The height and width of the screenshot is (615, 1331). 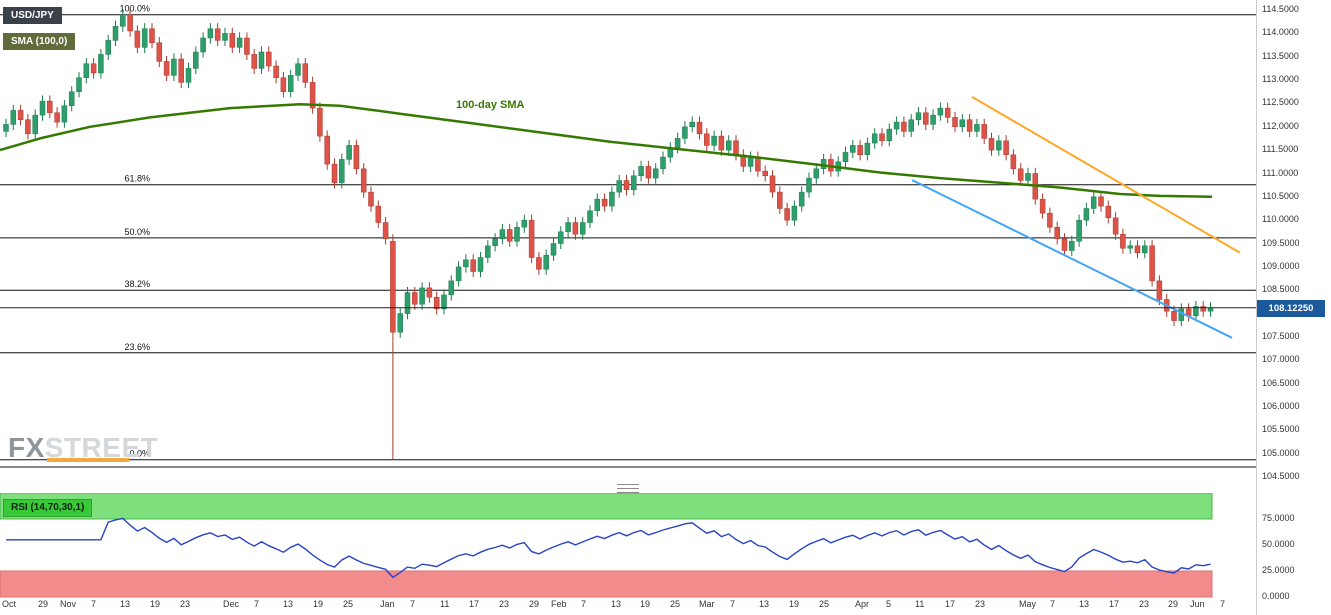 What do you see at coordinates (1278, 570) in the screenshot?
I see `rsi-tick-label: 25.0000` at bounding box center [1278, 570].